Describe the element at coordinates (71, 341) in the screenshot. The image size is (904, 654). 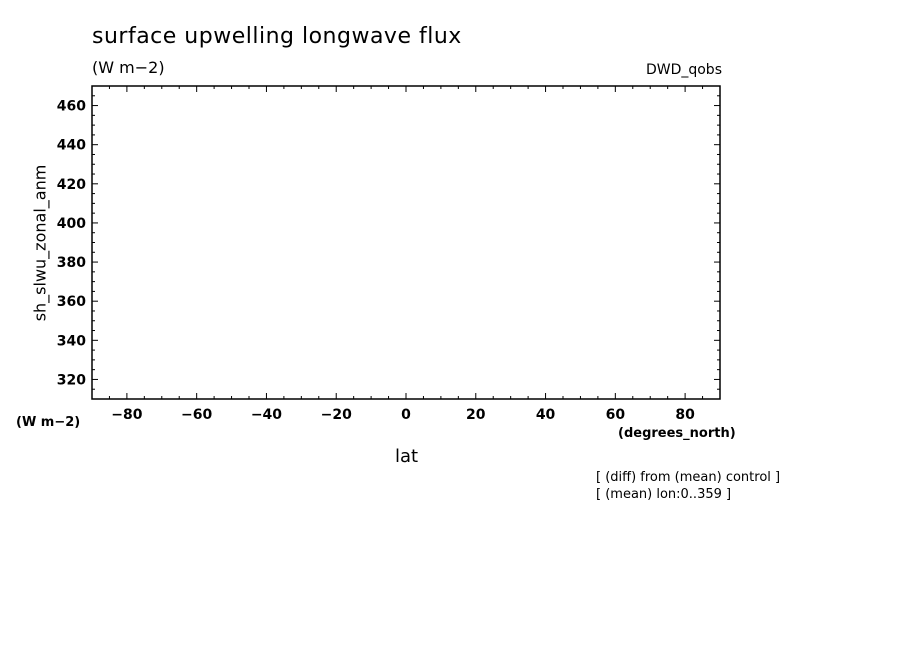
I see `y-tick-label: 340` at that location.